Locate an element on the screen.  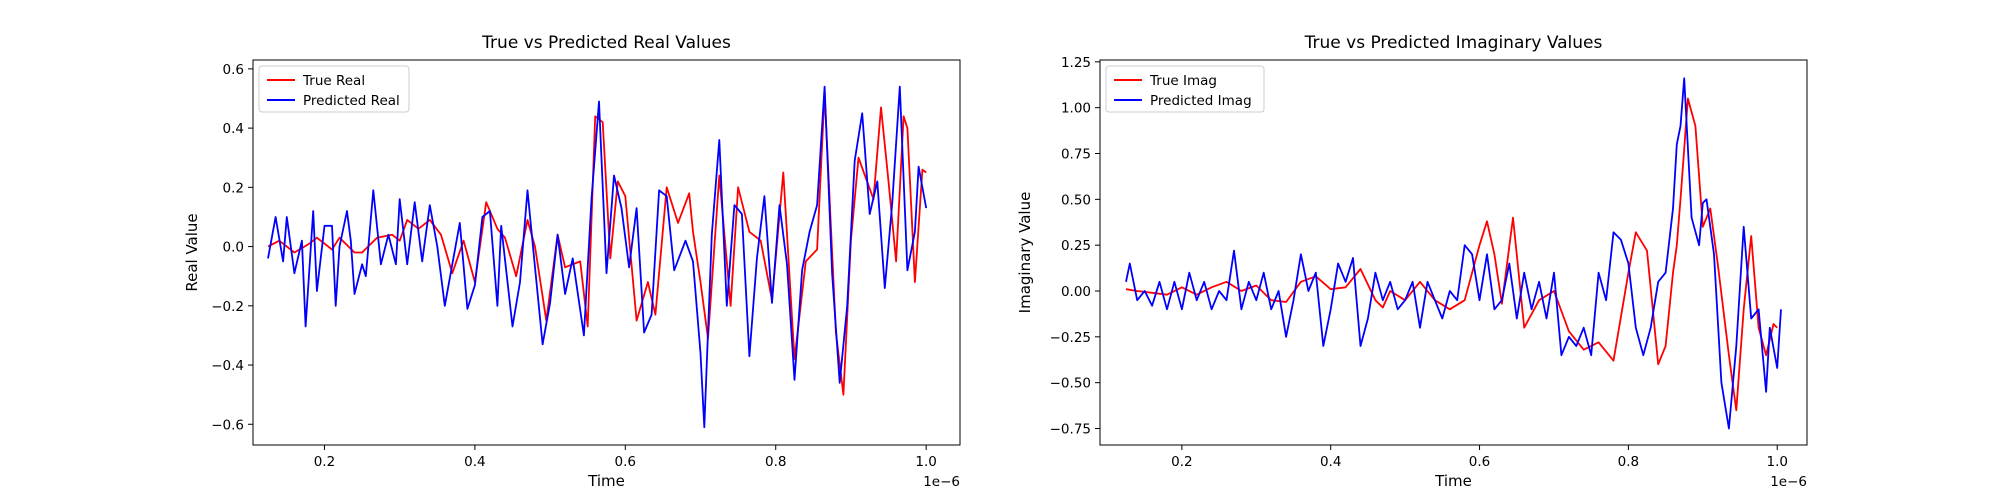
y-tick-label: 0.6 is located at coordinates (233, 70).